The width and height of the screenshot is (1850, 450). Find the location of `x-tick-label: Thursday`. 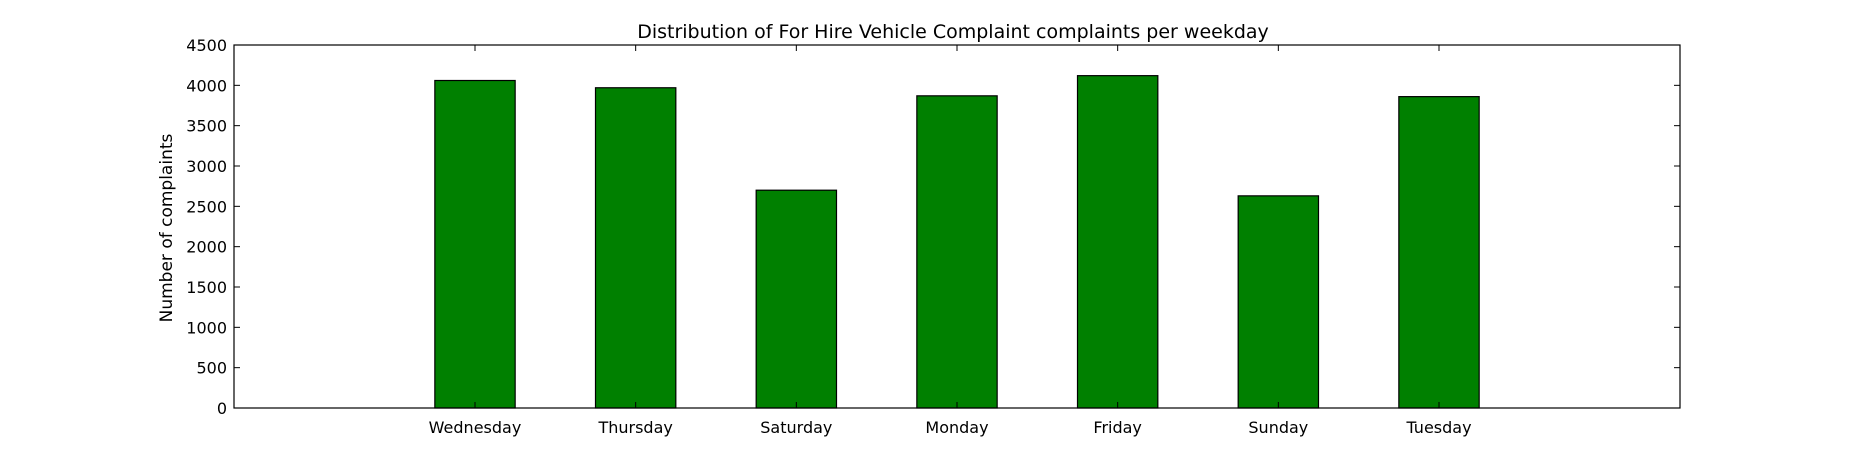

x-tick-label: Thursday is located at coordinates (634, 427).